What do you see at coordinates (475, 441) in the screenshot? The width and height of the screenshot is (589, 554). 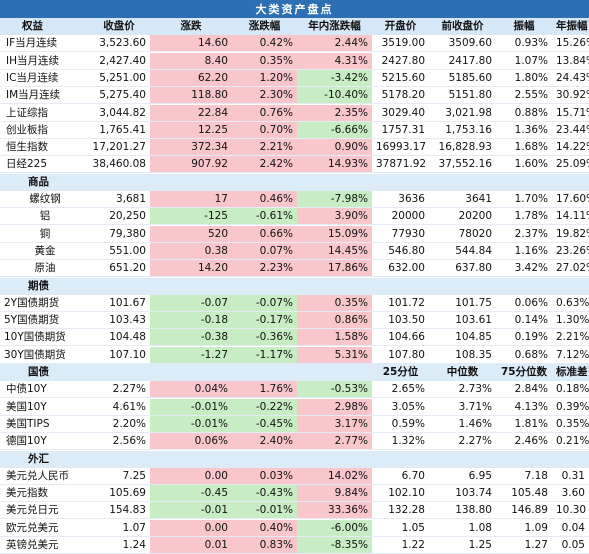 I see `prev-close-cell: 2.27%` at bounding box center [475, 441].